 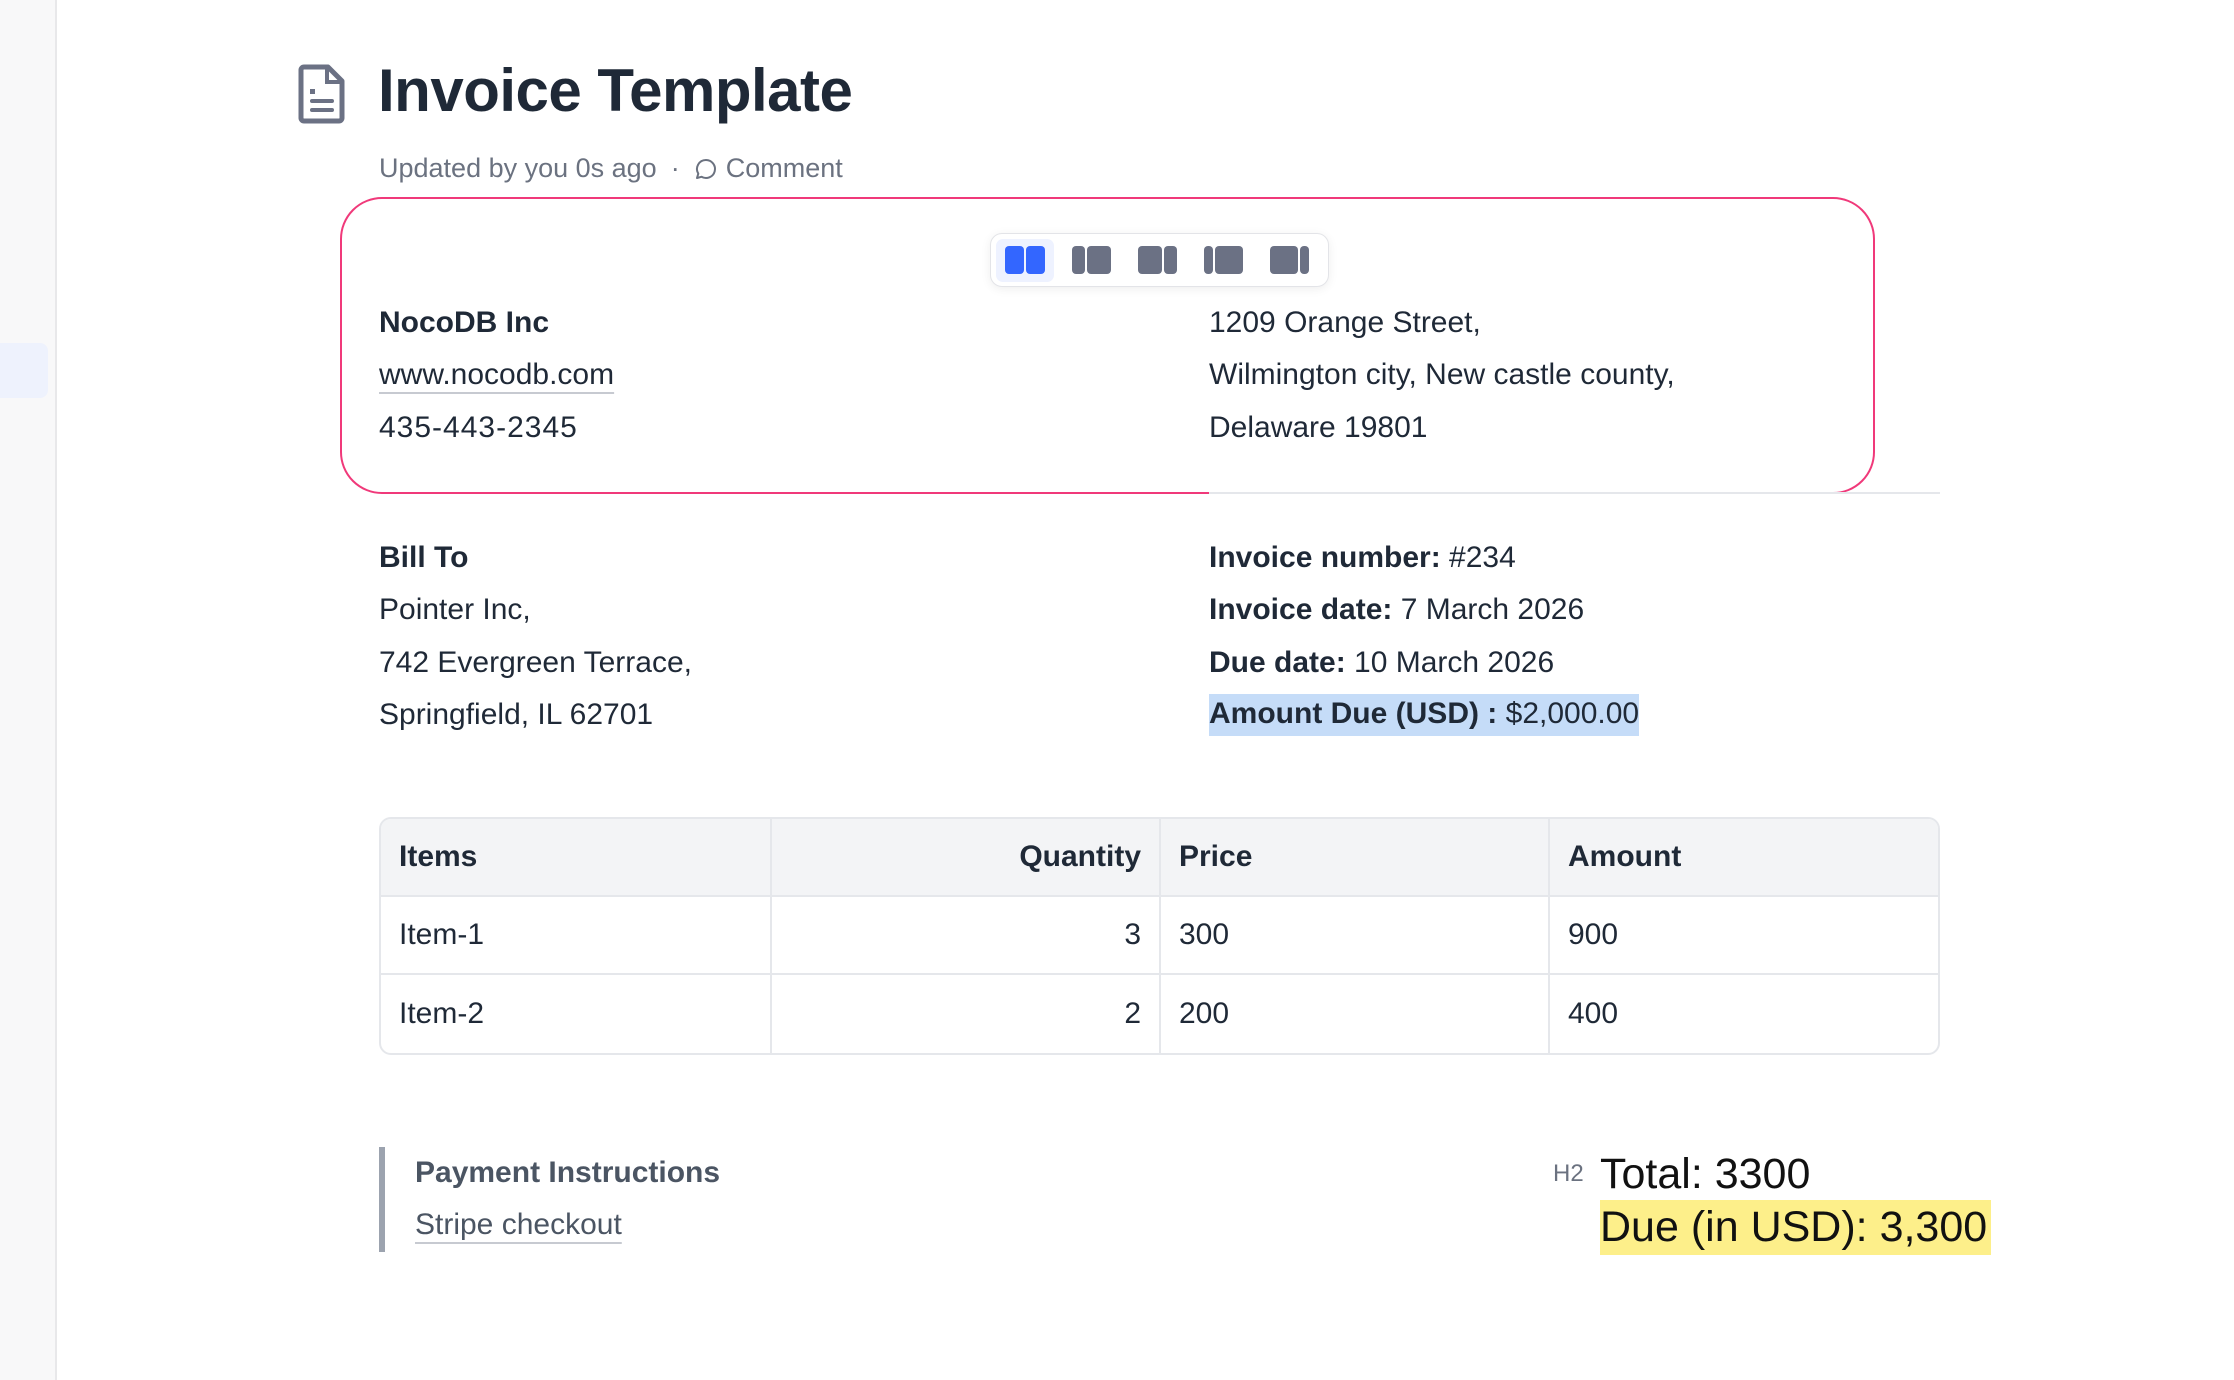 I want to click on cell: 2, so click(x=966, y=1014).